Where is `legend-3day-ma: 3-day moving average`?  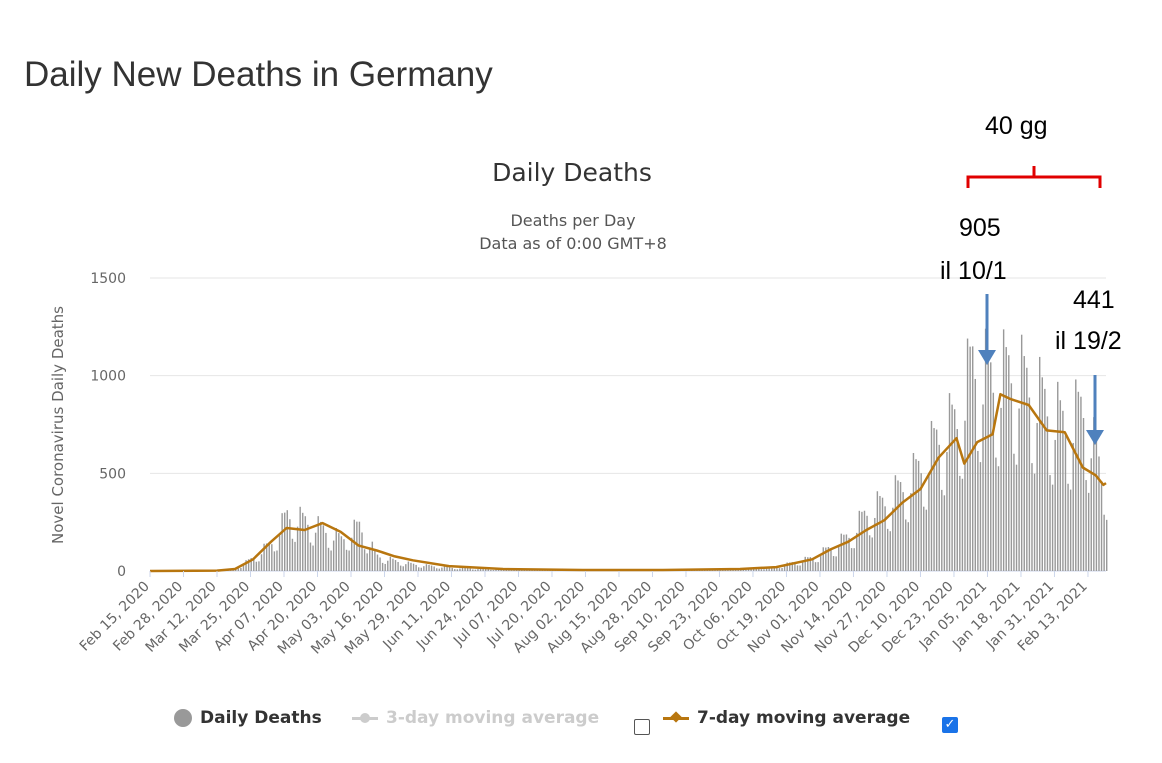
legend-3day-ma: 3-day moving average is located at coordinates (475, 718).